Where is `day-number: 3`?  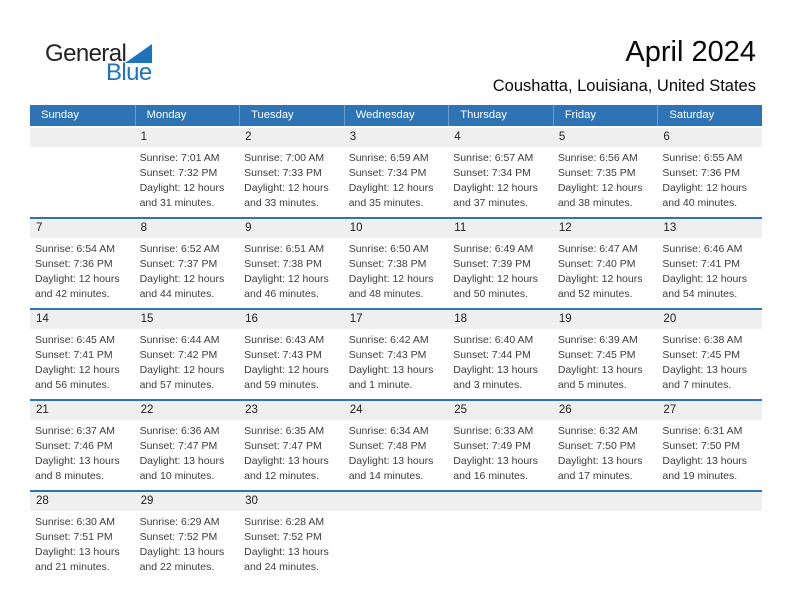 day-number: 3 is located at coordinates (353, 137).